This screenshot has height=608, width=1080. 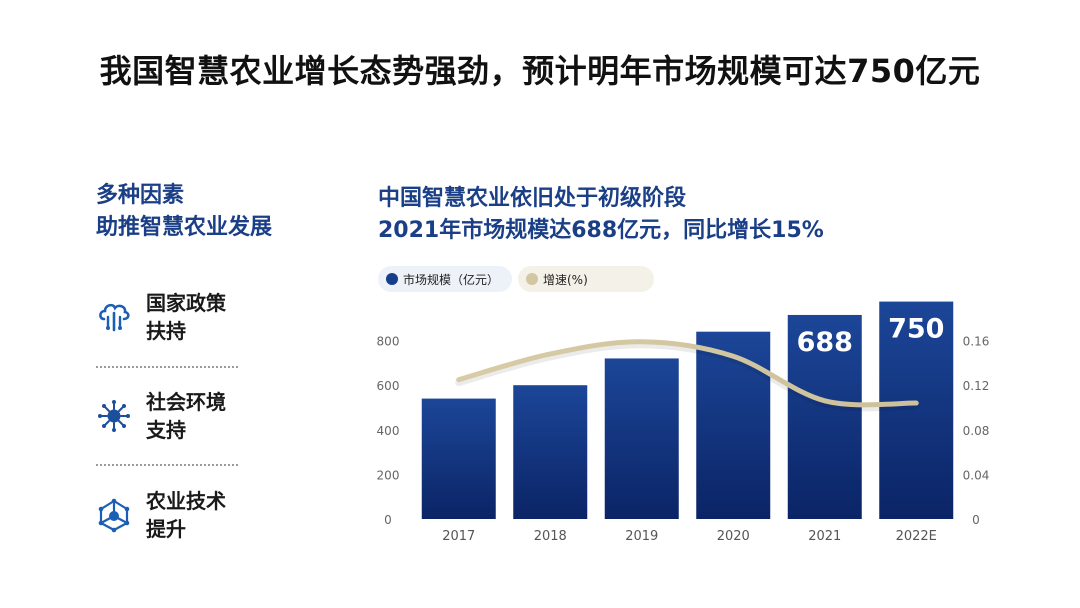 What do you see at coordinates (550, 452) in the screenshot?
I see `bar-2018` at bounding box center [550, 452].